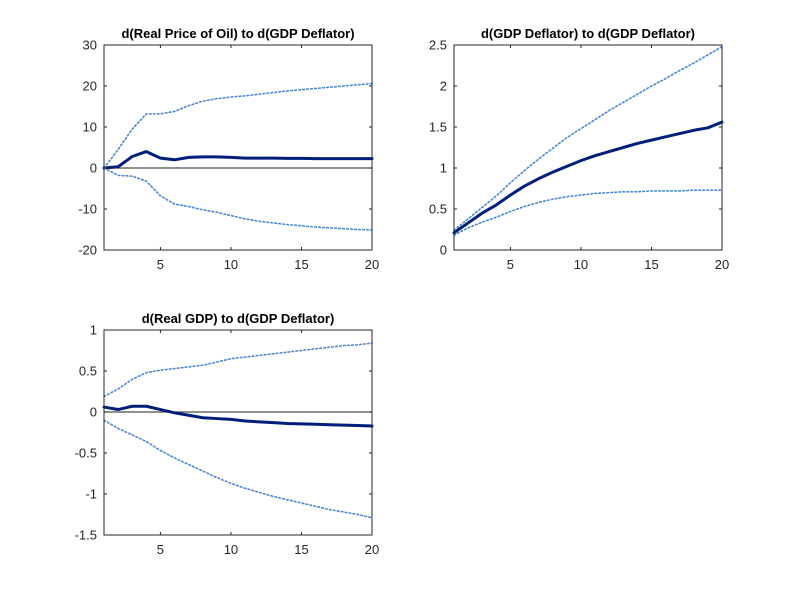  Describe the element at coordinates (87, 250) in the screenshot. I see `y-tick-label: -20` at that location.